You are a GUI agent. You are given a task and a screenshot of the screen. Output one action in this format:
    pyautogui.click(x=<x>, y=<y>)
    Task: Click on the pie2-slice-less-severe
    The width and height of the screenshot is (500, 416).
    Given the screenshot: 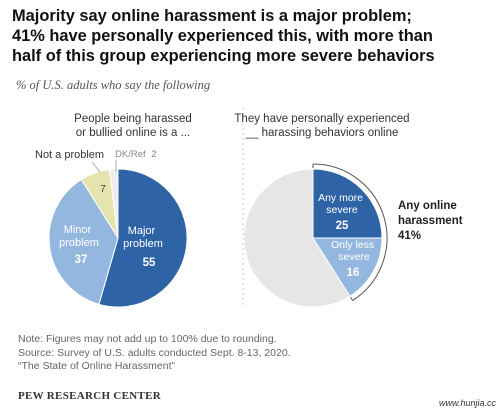 What is the action you would take?
    pyautogui.click(x=347, y=267)
    